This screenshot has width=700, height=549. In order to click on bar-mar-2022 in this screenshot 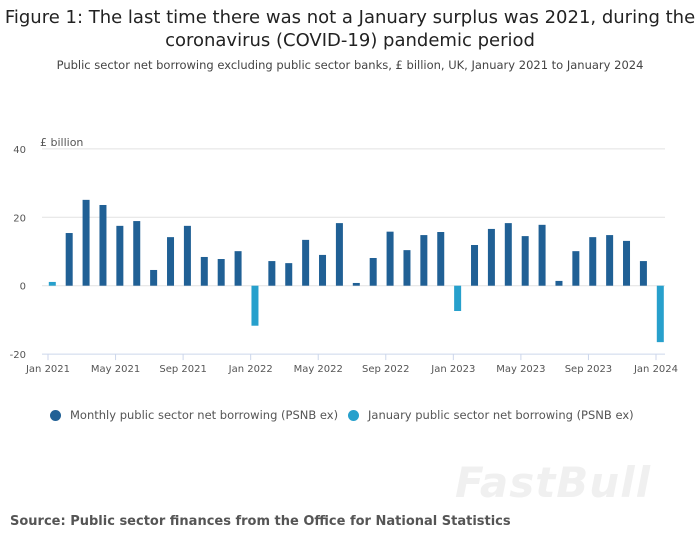, I will do `click(289, 274)`.